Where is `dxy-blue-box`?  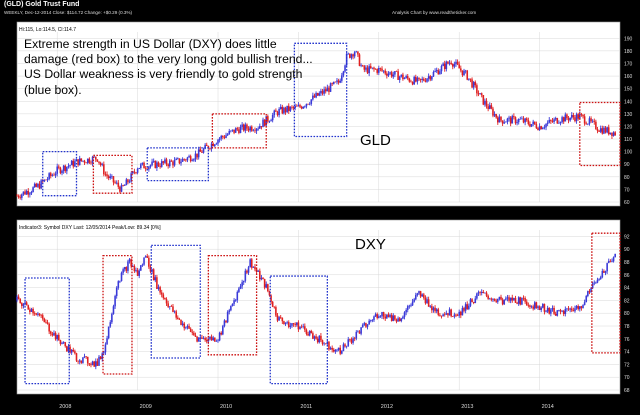 dxy-blue-box is located at coordinates (47, 331).